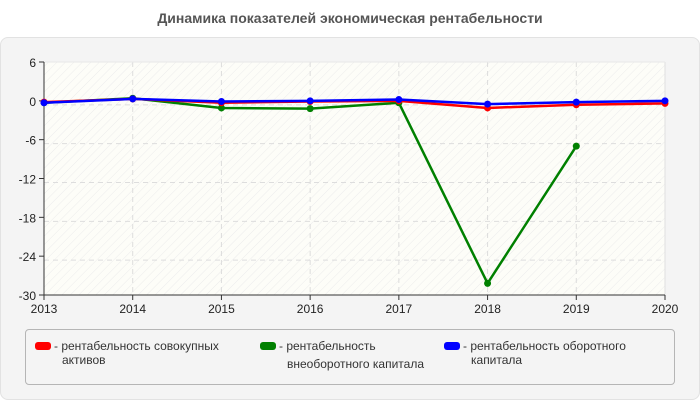 Image resolution: width=700 pixels, height=400 pixels. Describe the element at coordinates (28, 296) in the screenshot. I see `y-tick-label: -30` at that location.